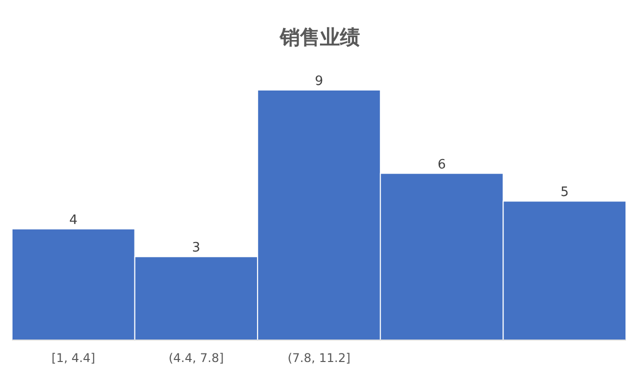 This screenshot has height=384, width=640. I want to click on data-label: 3, so click(196, 248).